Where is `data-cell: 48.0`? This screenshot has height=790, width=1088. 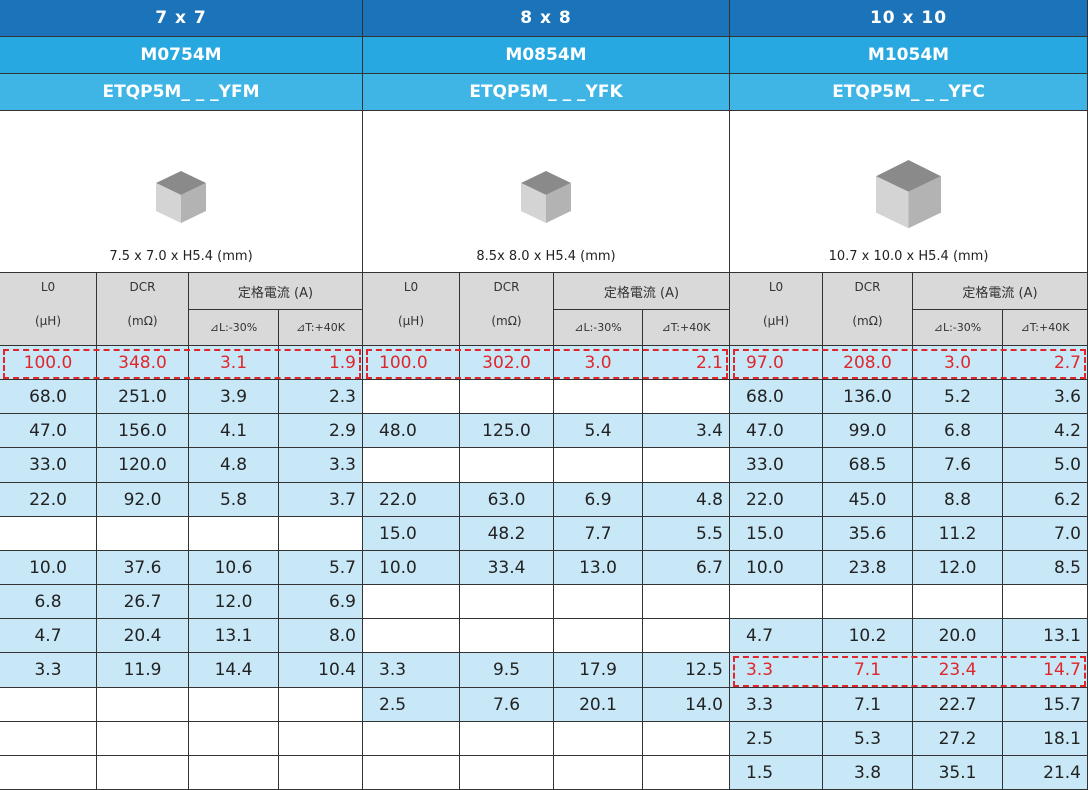
data-cell: 48.0 is located at coordinates (411, 431).